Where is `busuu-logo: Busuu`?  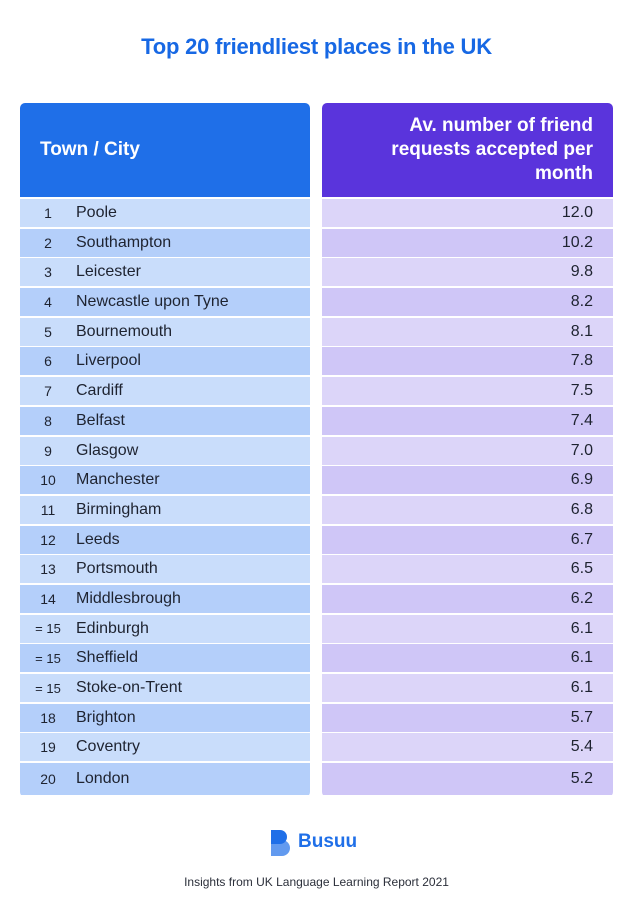
busuu-logo: Busuu is located at coordinates (312, 842).